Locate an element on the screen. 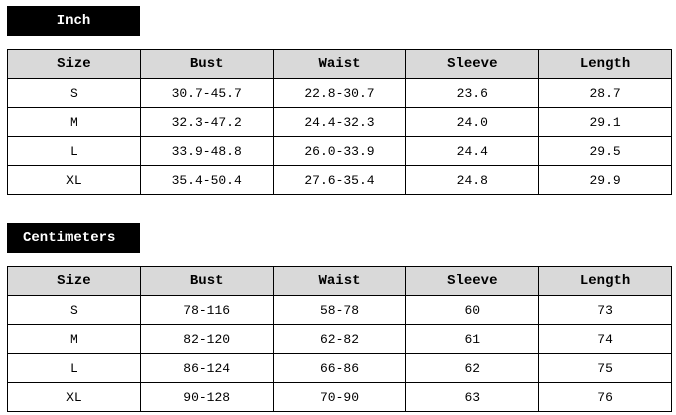 The height and width of the screenshot is (415, 676). cell-waist: 24.4-32.3 is located at coordinates (339, 122).